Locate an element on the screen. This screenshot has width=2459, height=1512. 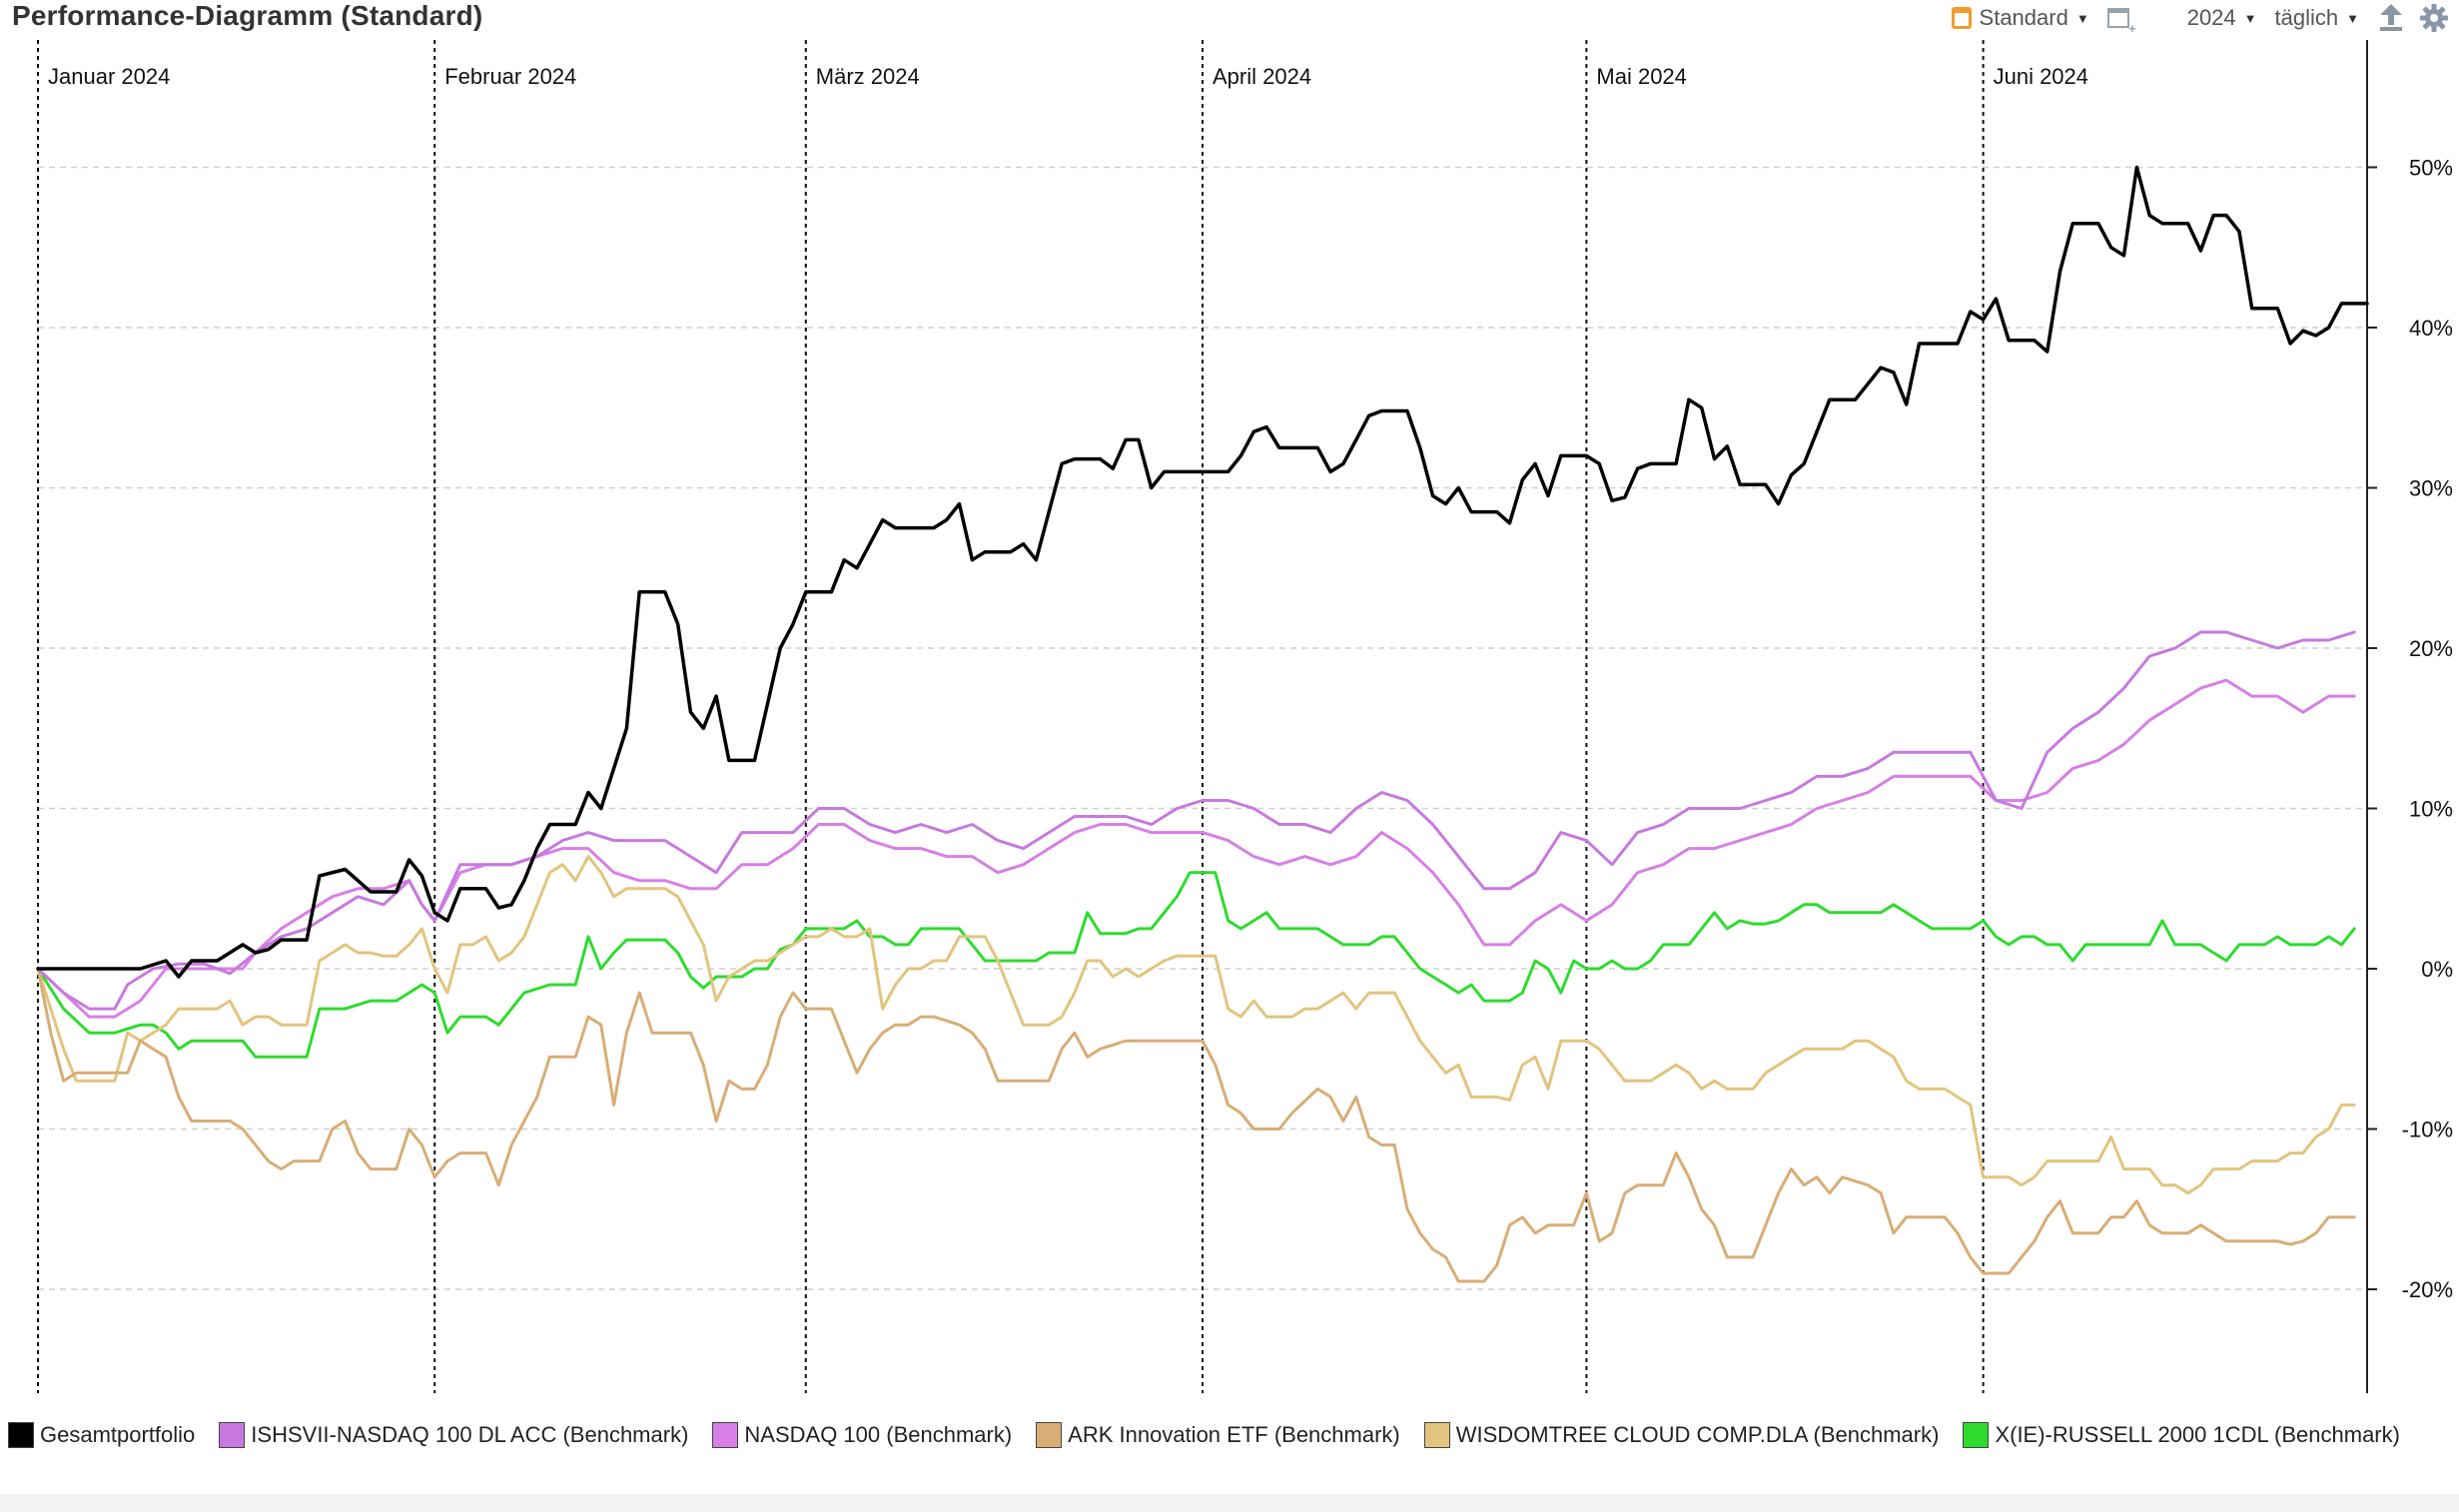
legend-label: ISHSVII-NASDAQ 100 DL ACC (Benchmark) is located at coordinates (470, 1434).